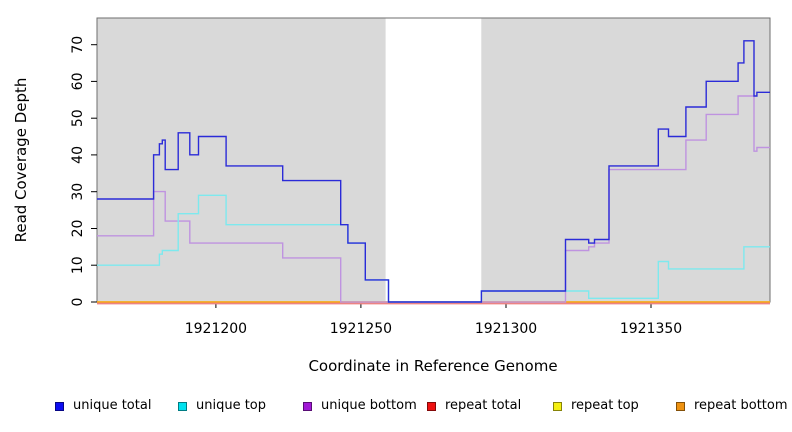 The image size is (792, 432). What do you see at coordinates (94, 173) in the screenshot?
I see `y-axis-ticks` at bounding box center [94, 173].